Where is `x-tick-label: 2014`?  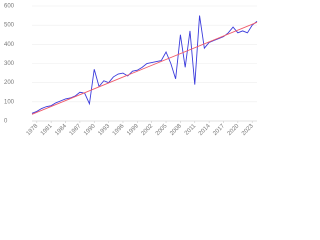 x-tick-label: 2014 is located at coordinates (205, 130).